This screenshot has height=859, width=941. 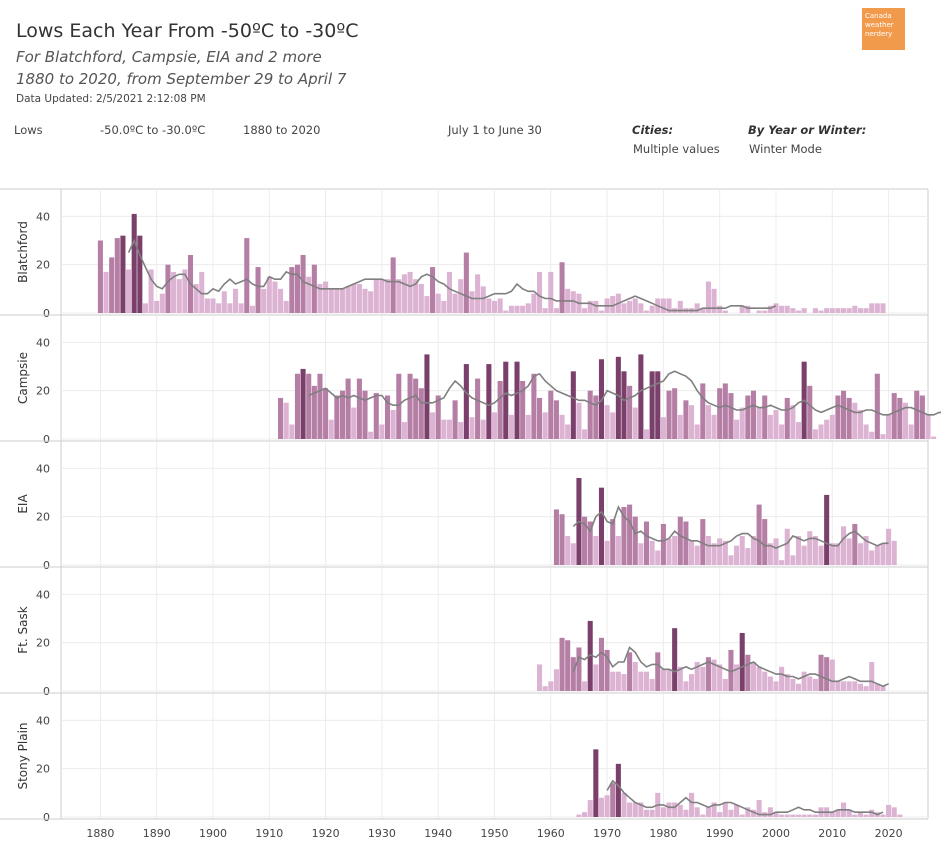 I want to click on cities-filter-label: Cities:, so click(x=653, y=130).